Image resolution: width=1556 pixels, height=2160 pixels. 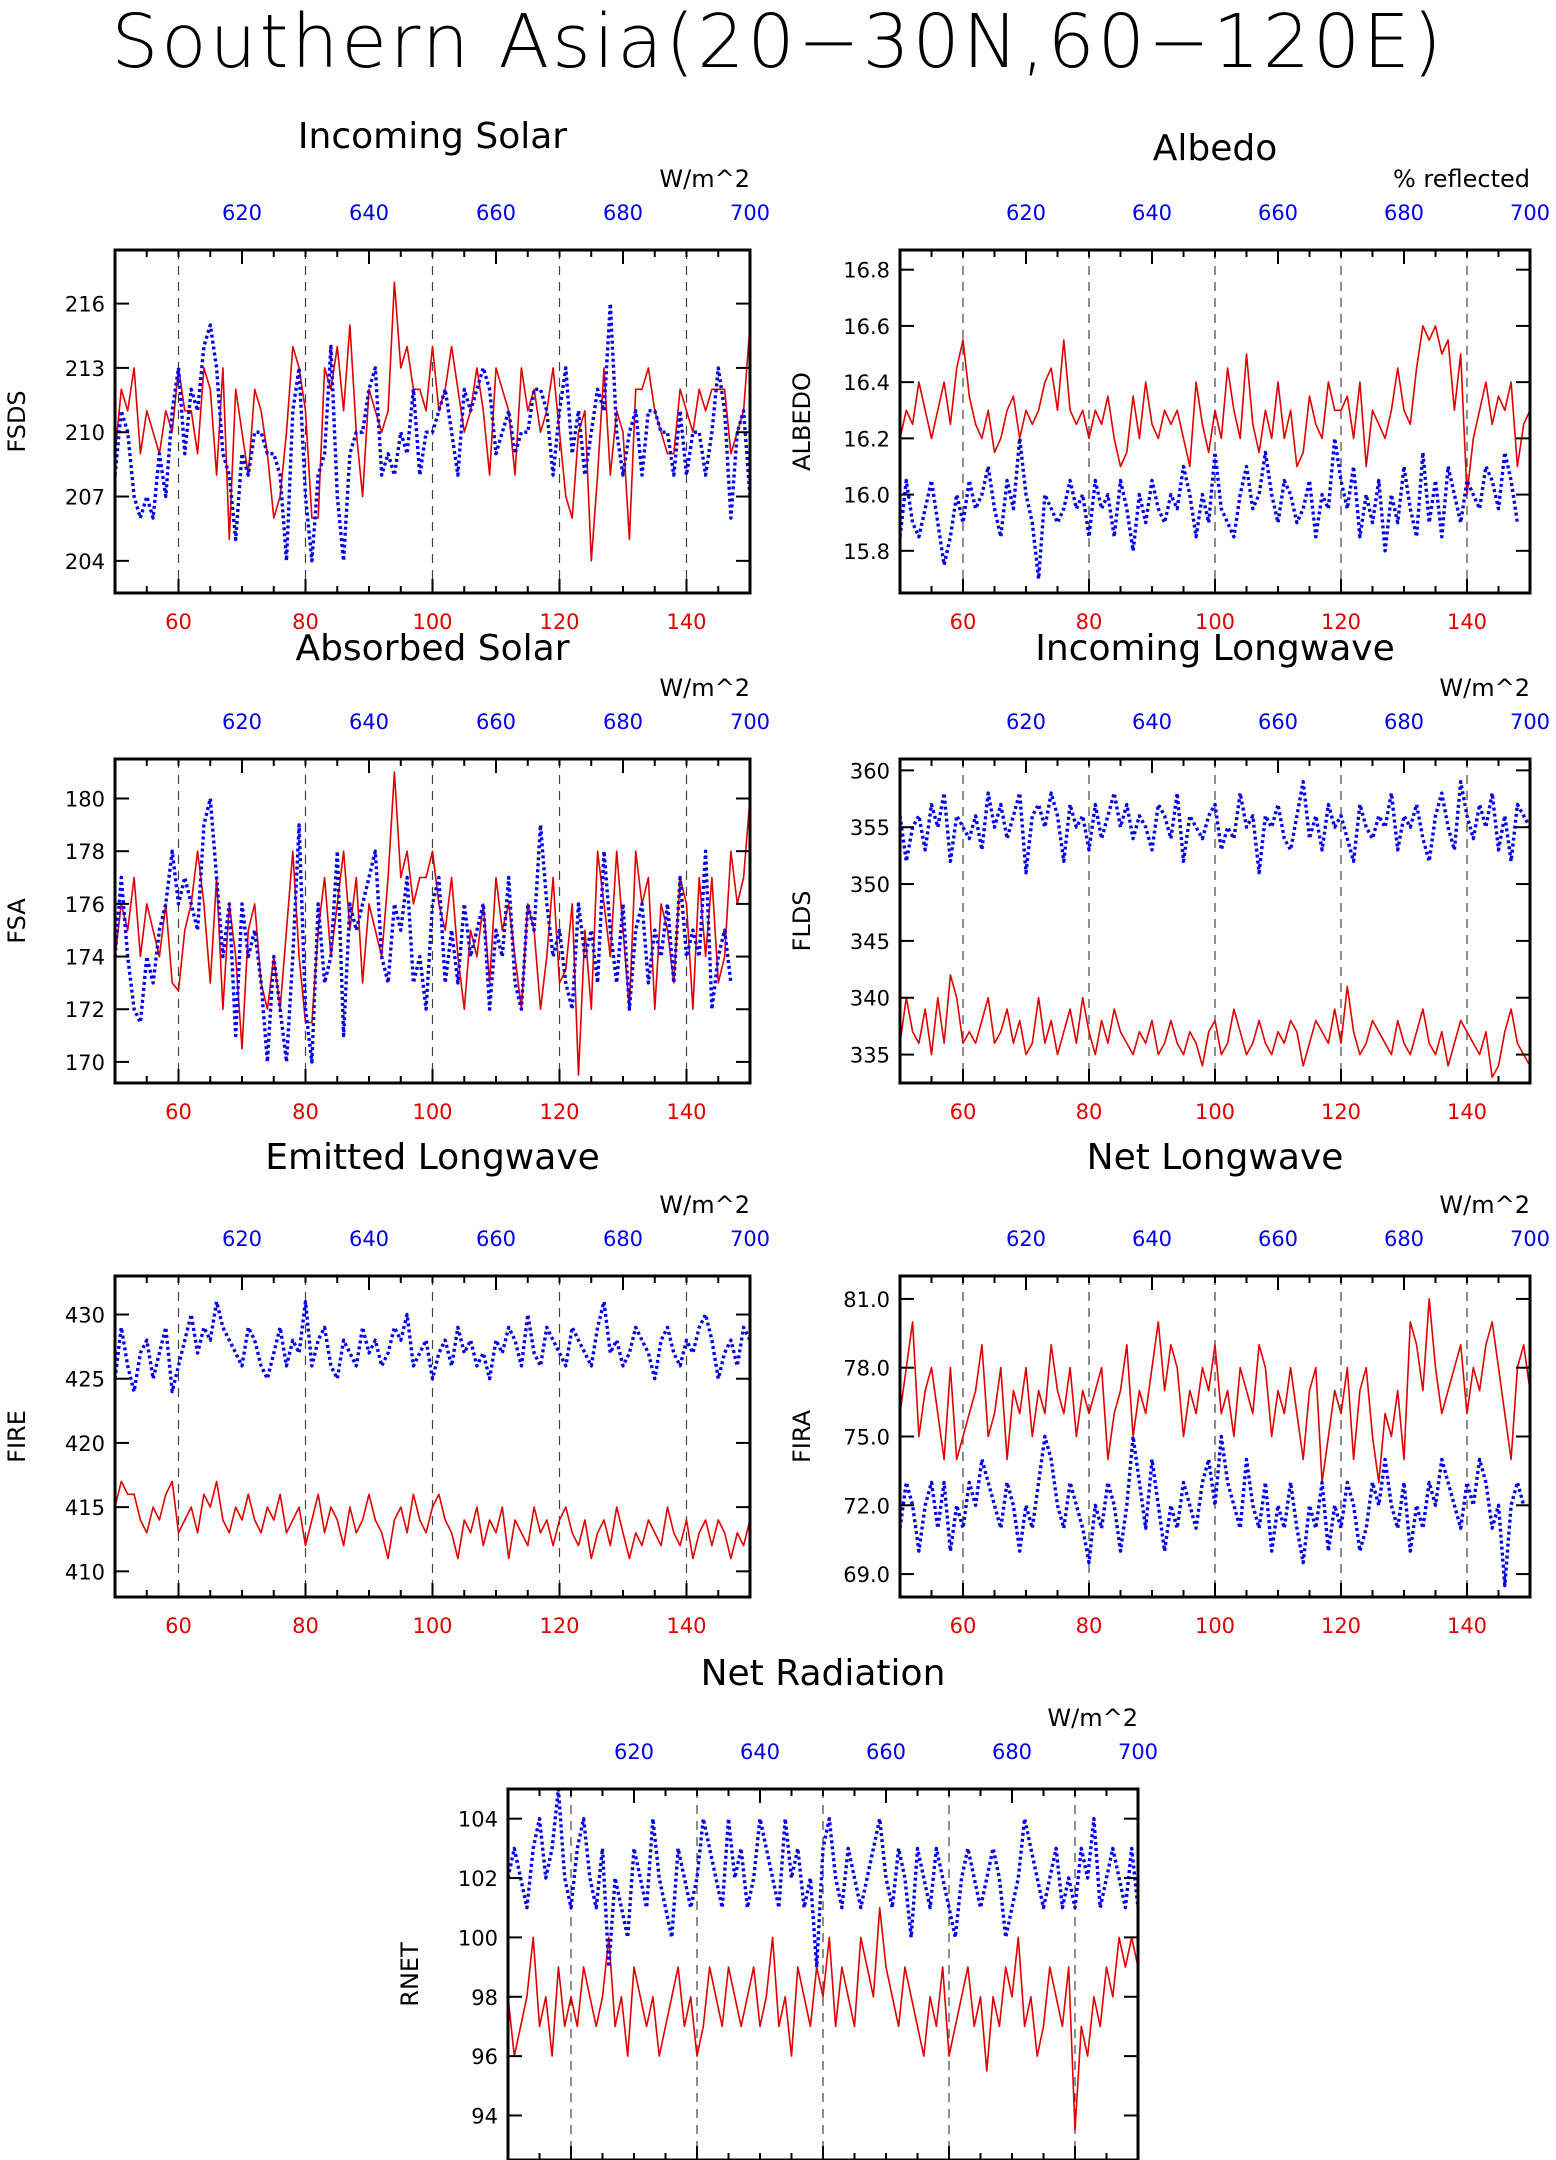 What do you see at coordinates (866, 552) in the screenshot?
I see `y-tick-label: 15.8` at bounding box center [866, 552].